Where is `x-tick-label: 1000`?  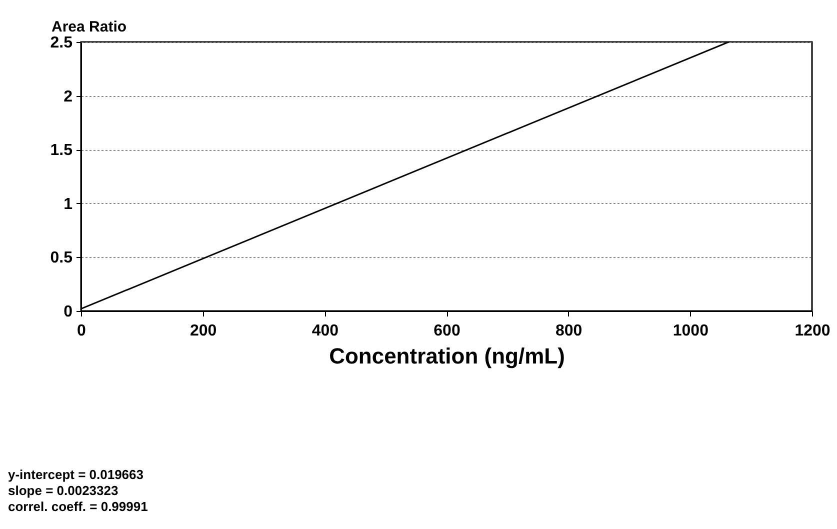
x-tick-label: 1000 is located at coordinates (690, 331).